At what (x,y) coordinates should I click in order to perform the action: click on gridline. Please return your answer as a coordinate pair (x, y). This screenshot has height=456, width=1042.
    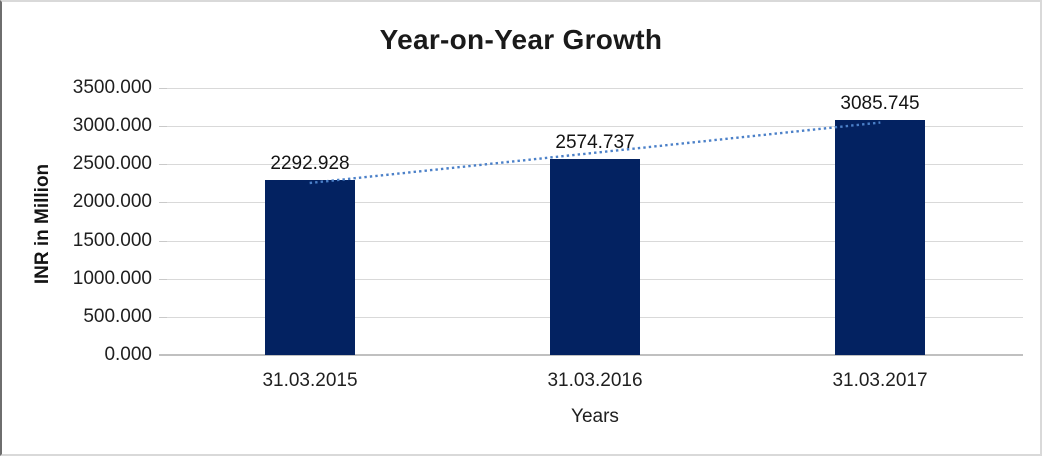
    Looking at the image, I should click on (595, 88).